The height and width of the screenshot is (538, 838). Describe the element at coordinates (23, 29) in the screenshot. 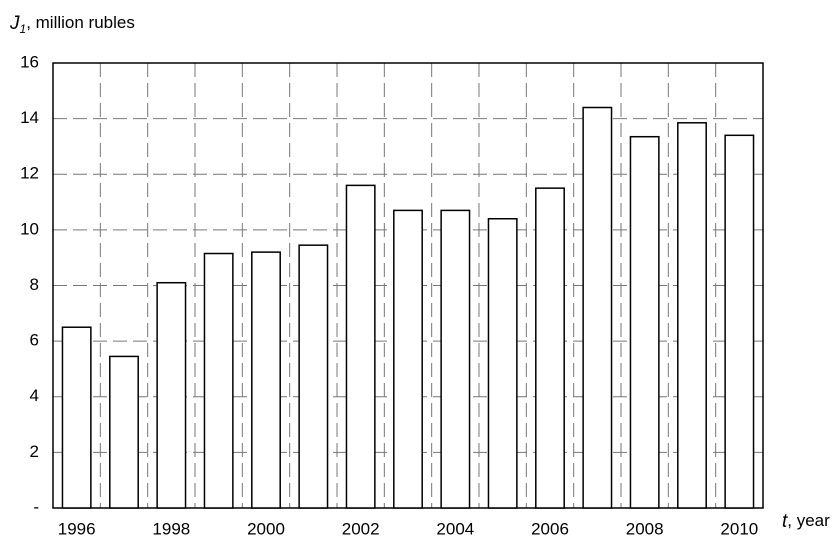

I see `y-label-subscript: 1` at that location.